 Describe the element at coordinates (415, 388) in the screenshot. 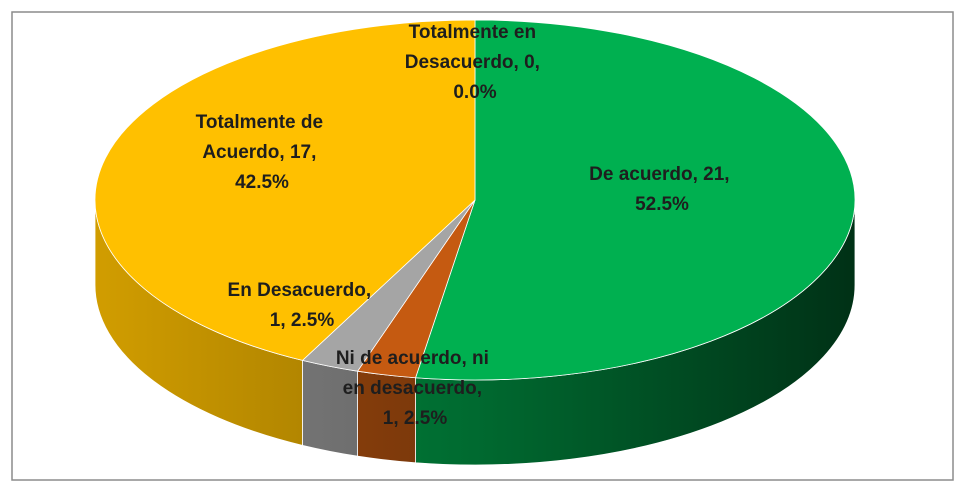

I see `data-label: Ni de acuerdo, ni en desacuerdo, 1, 2.5%` at that location.